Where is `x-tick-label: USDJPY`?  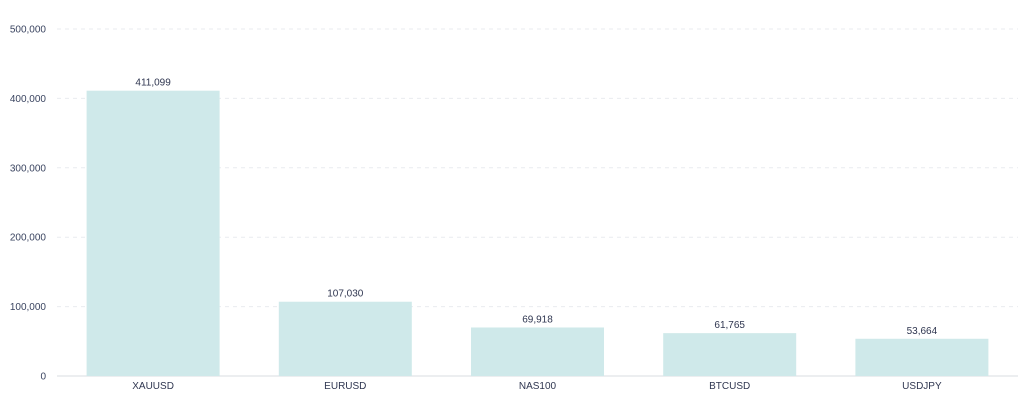
x-tick-label: USDJPY is located at coordinates (922, 386).